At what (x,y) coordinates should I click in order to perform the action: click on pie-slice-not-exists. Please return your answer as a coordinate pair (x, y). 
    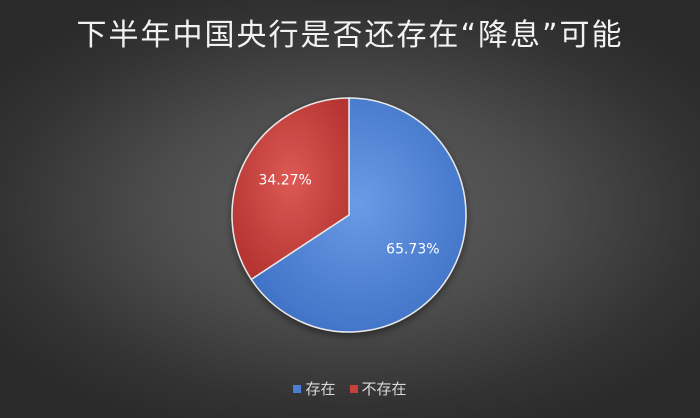
    Looking at the image, I should click on (290, 189).